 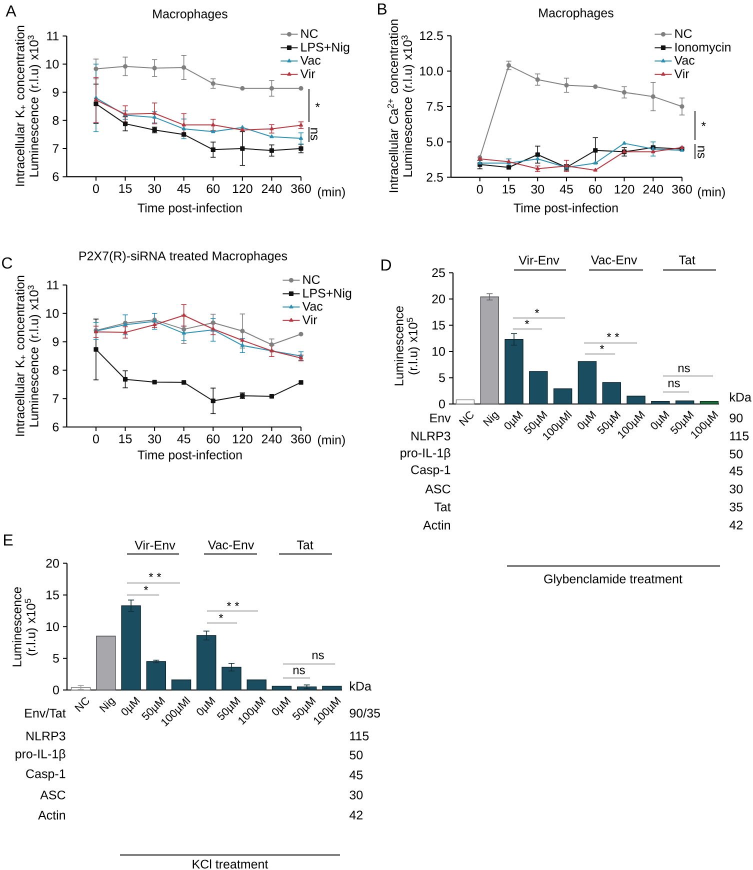 I want to click on text: 115, so click(x=739, y=436).